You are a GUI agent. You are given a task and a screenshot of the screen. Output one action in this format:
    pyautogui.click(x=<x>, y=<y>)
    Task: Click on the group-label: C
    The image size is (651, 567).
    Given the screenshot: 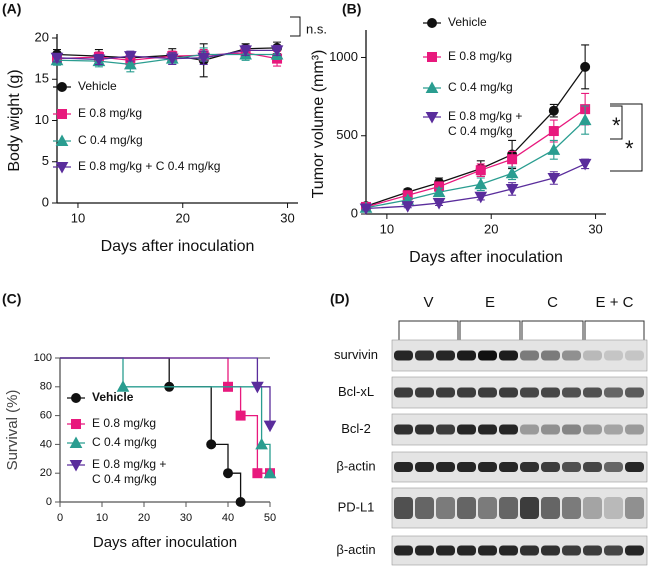 What is the action you would take?
    pyautogui.click(x=552, y=302)
    